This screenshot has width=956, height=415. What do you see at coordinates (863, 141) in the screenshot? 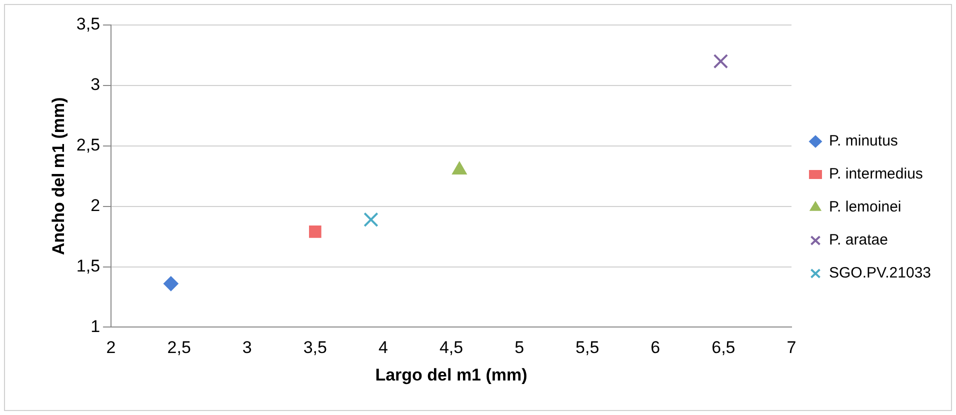
I see `legend-label: P. minutus` at bounding box center [863, 141].